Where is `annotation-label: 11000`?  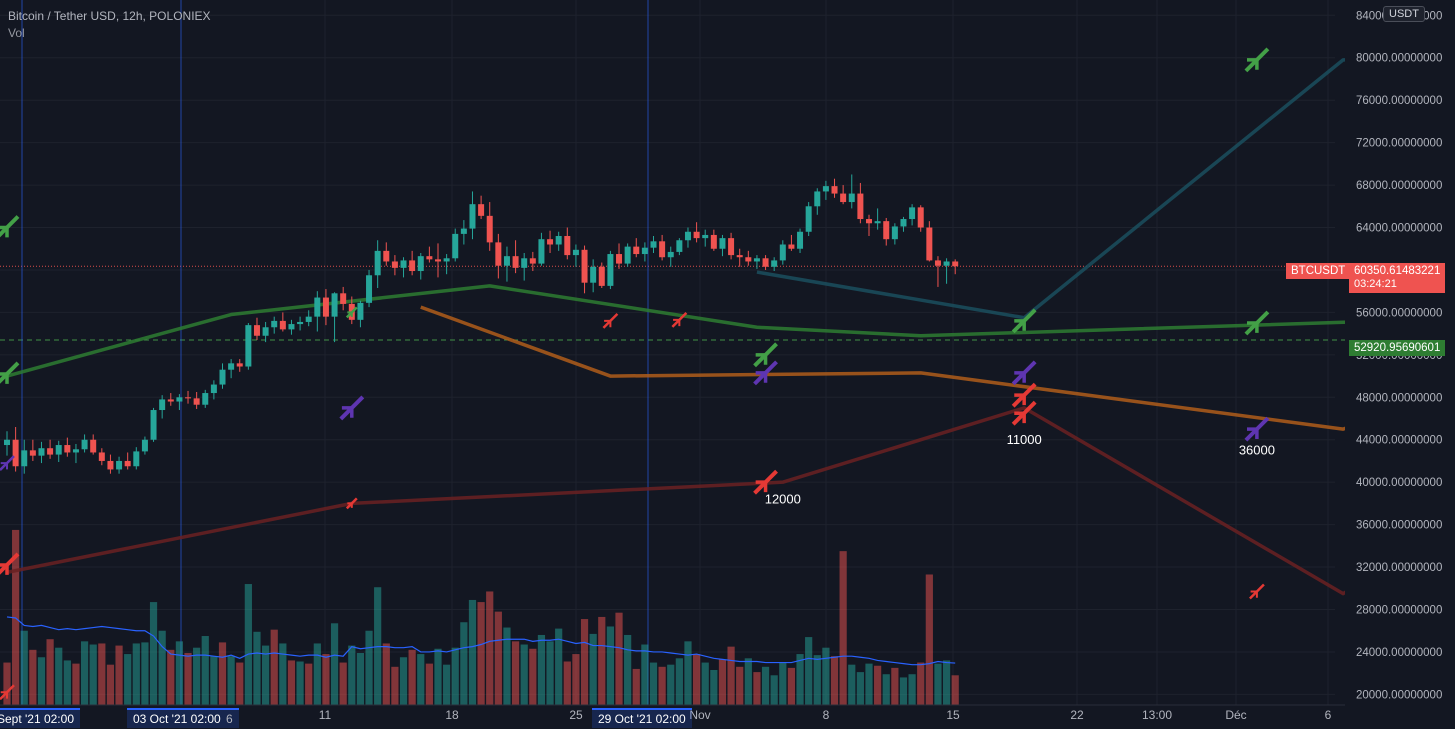
annotation-label: 11000 is located at coordinates (1024, 439).